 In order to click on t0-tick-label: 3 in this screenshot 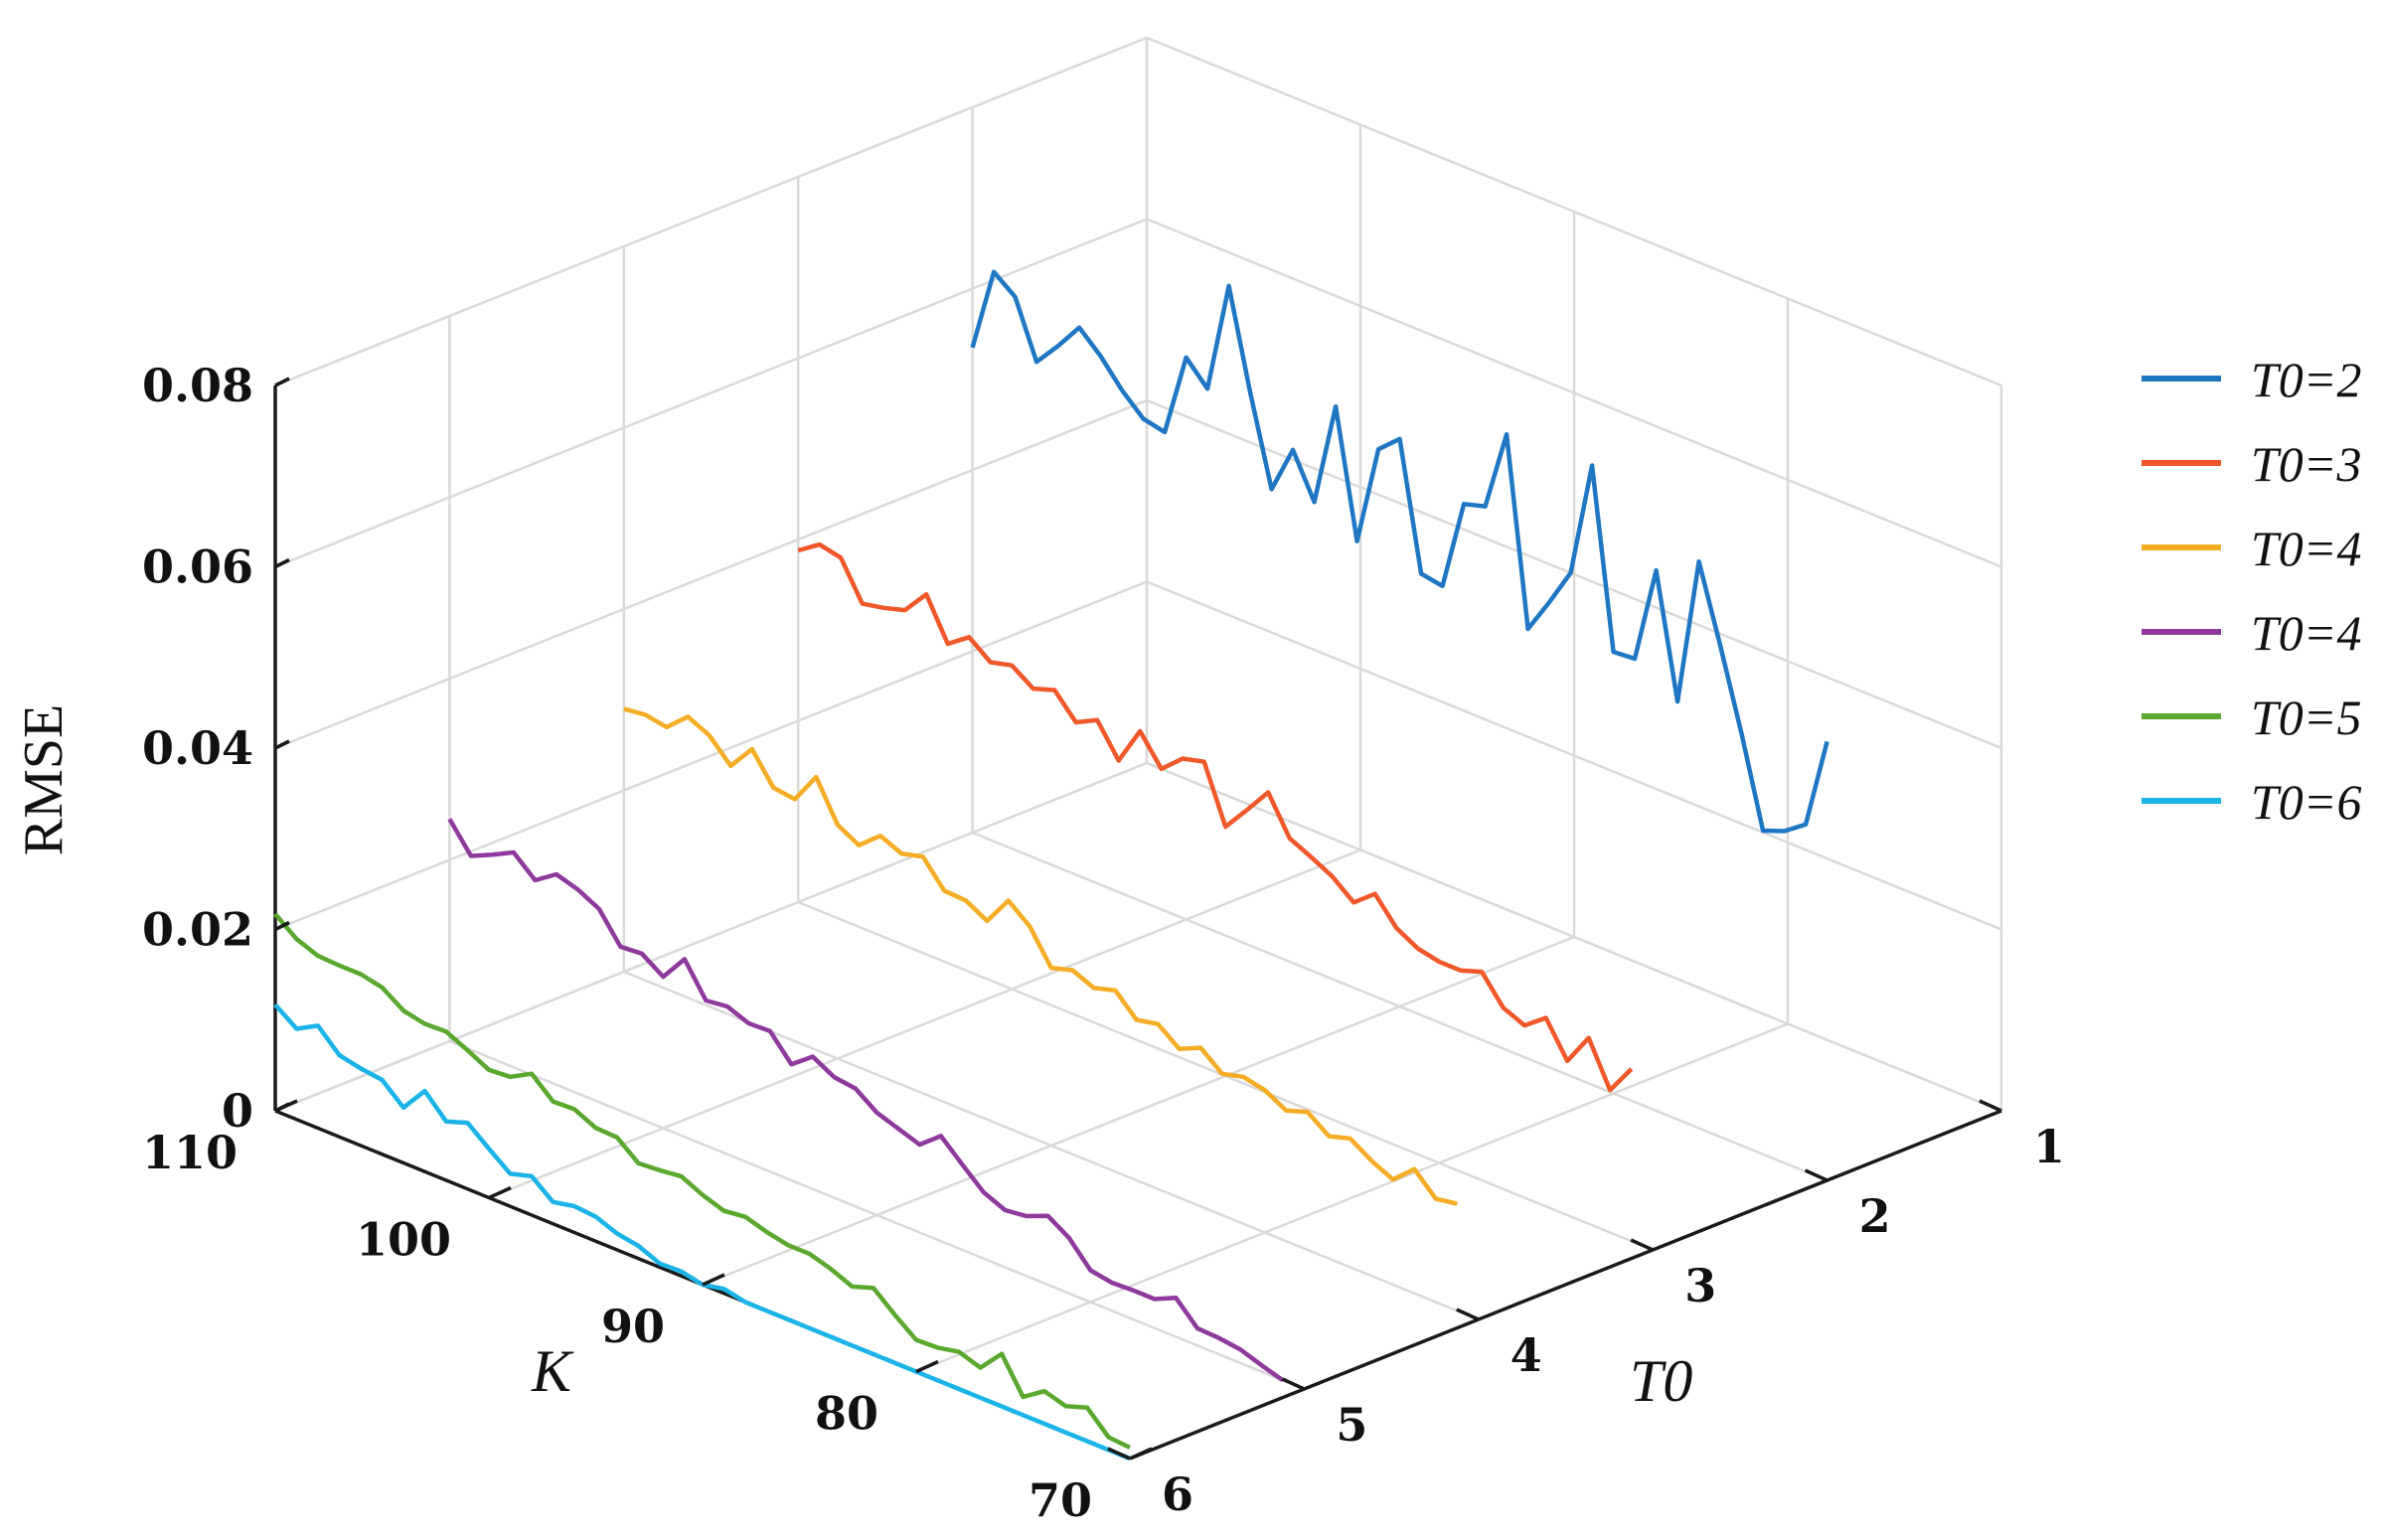, I will do `click(1700, 1285)`.